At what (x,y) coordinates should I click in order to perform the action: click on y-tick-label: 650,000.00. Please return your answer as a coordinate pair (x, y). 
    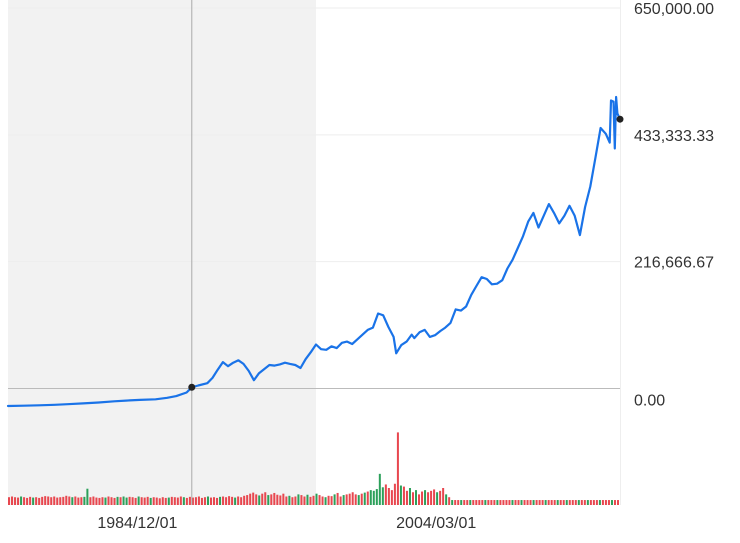
    Looking at the image, I should click on (674, 9).